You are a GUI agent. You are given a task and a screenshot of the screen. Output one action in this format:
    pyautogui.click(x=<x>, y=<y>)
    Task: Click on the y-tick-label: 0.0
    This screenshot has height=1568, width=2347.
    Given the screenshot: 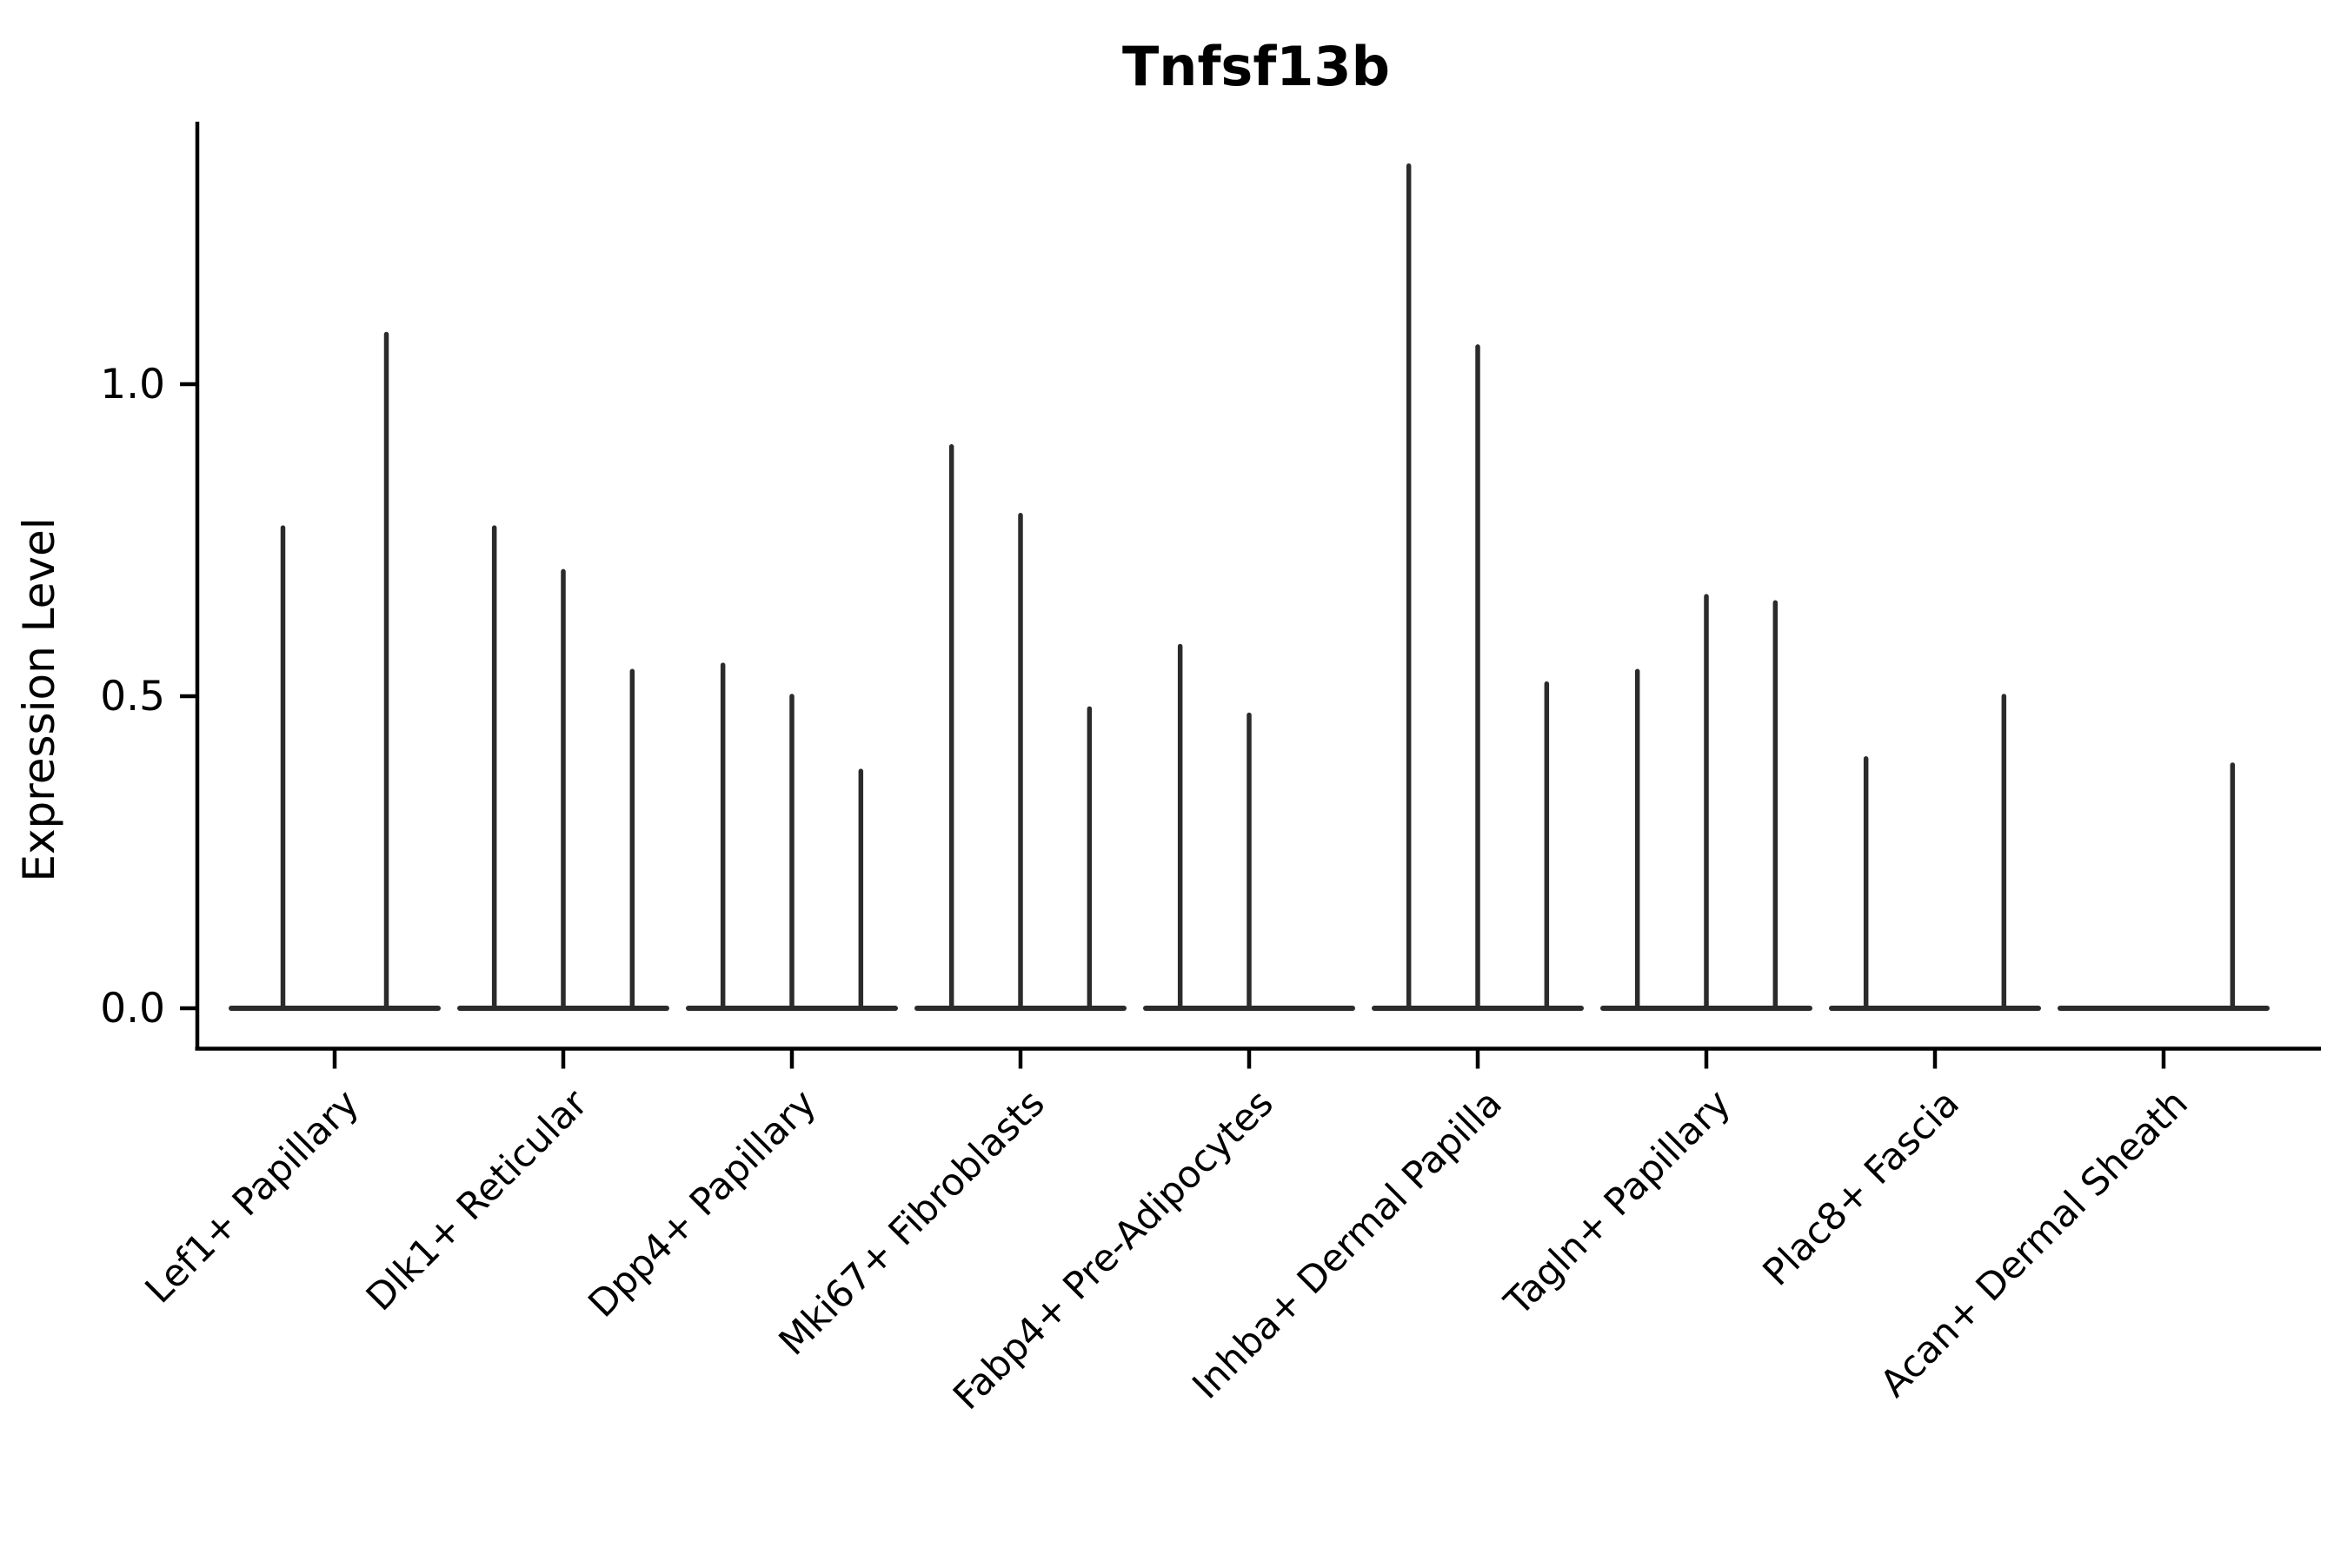 What is the action you would take?
    pyautogui.click(x=132, y=1009)
    